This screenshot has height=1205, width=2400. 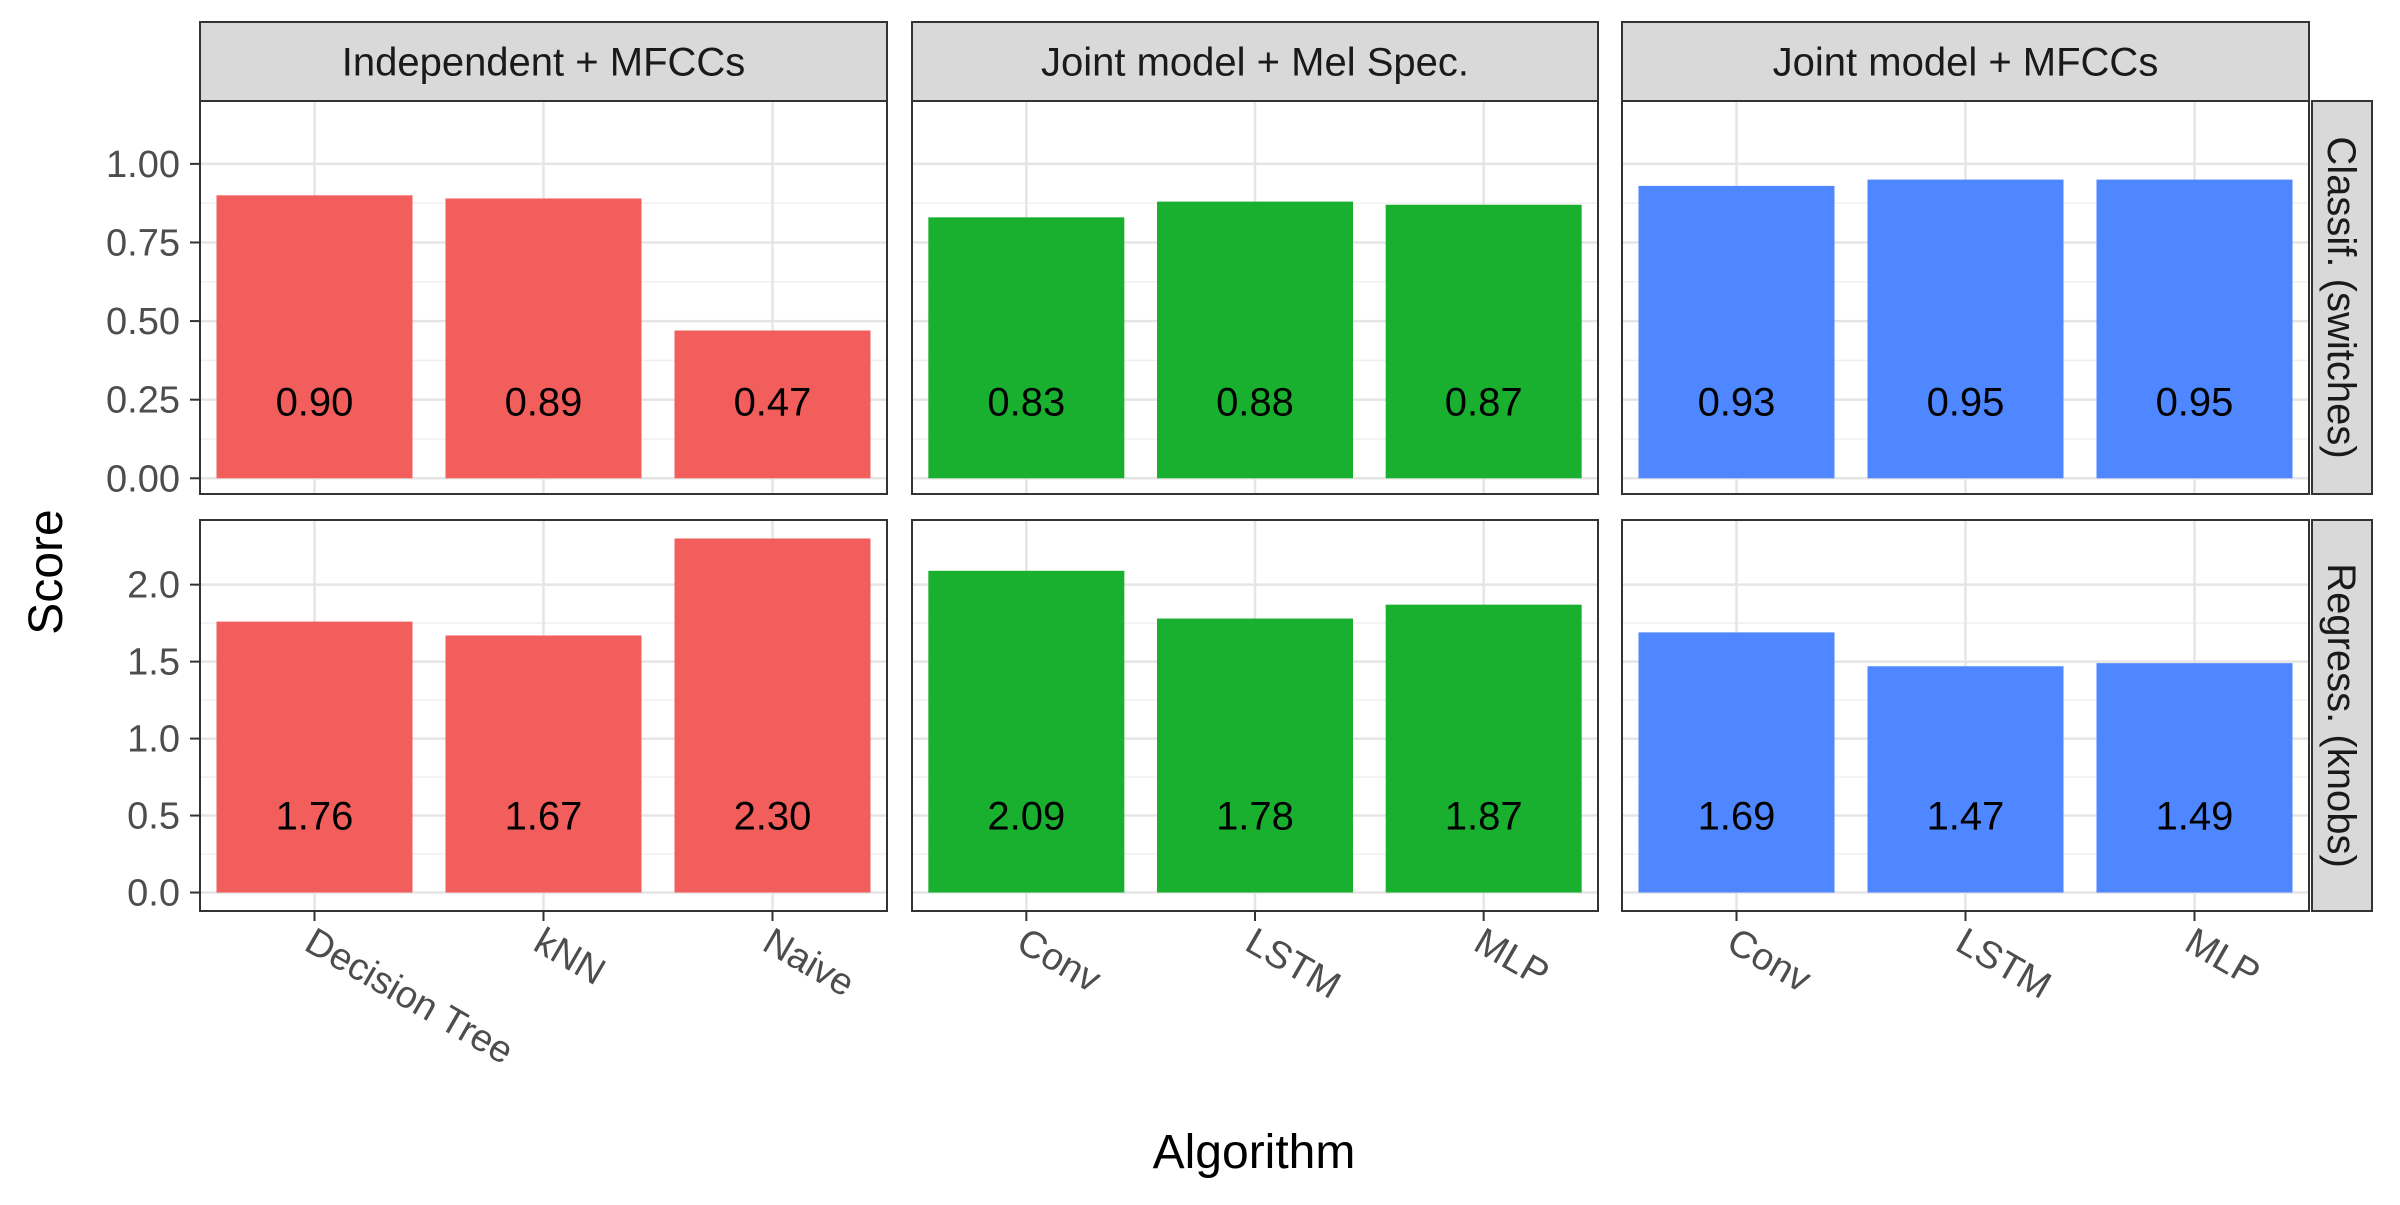 I want to click on facet-strip-label: Independent + MFCCs, so click(x=544, y=63).